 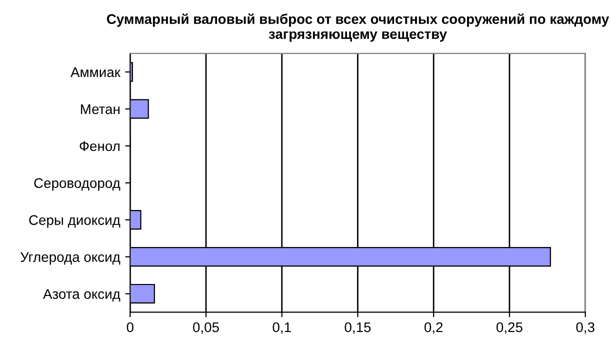 I want to click on x-tick-label: 0,2, so click(x=433, y=328).